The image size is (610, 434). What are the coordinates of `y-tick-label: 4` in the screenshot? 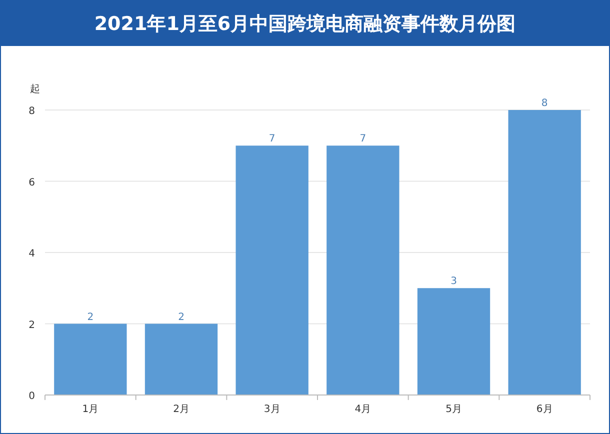 It's located at (31, 254).